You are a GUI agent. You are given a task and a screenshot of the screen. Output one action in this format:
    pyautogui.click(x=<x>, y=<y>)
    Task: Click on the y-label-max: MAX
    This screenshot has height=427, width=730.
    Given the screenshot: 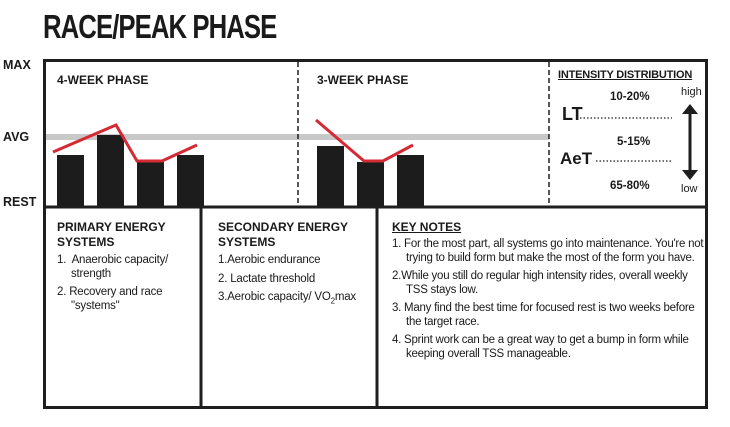 What is the action you would take?
    pyautogui.click(x=17, y=65)
    